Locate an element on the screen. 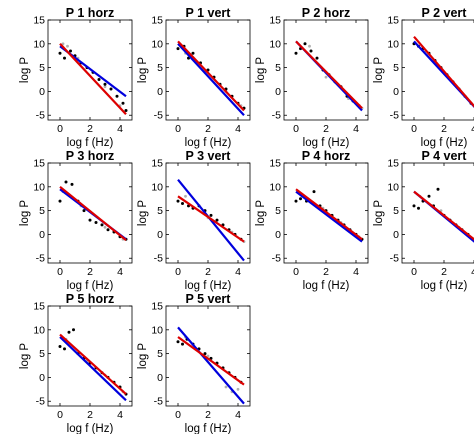  panel-title: P 3 horz is located at coordinates (90, 156).